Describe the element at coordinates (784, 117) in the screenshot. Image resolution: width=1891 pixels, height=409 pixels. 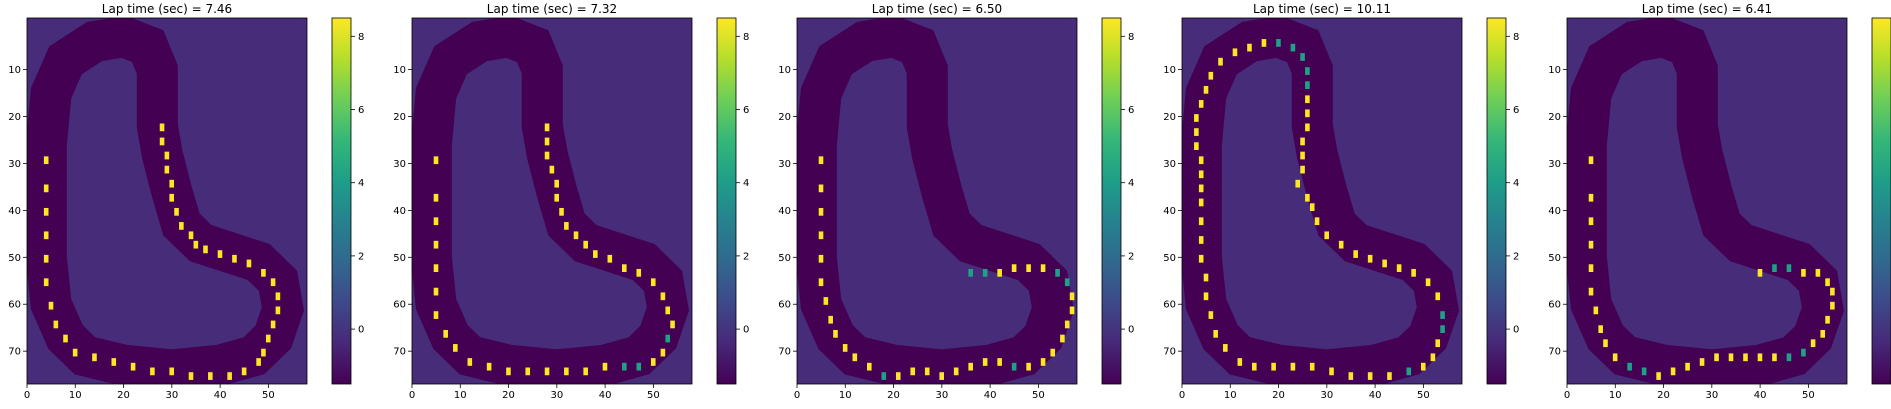
I see `y-tick-label: 20` at that location.